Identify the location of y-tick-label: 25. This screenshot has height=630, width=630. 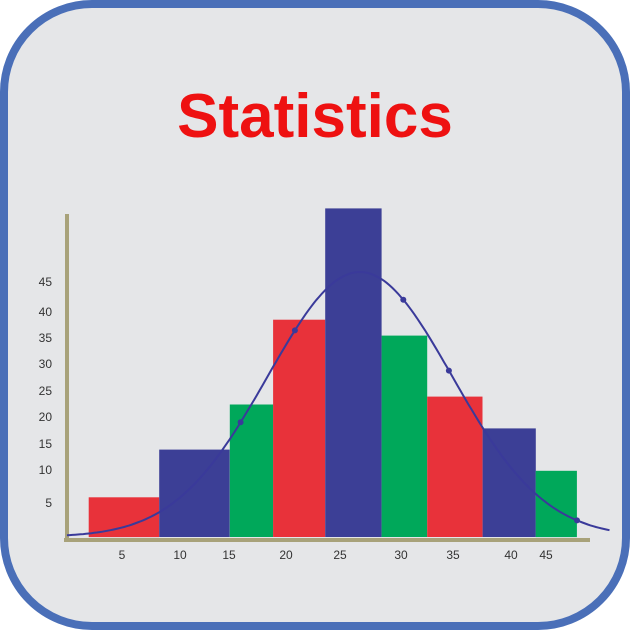
(46, 391).